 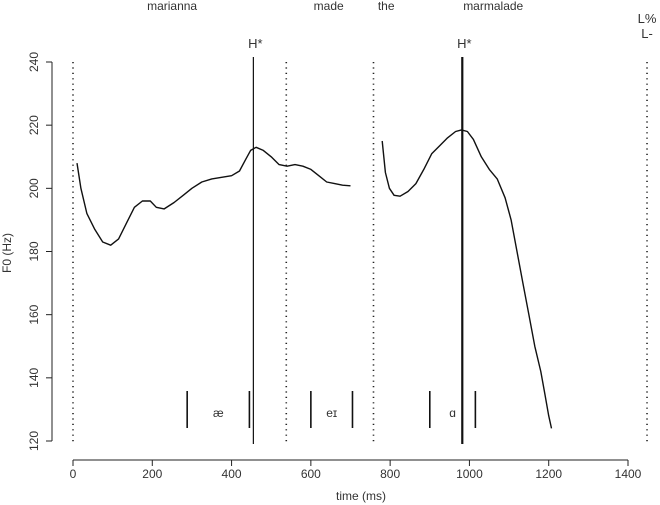 What do you see at coordinates (628, 474) in the screenshot?
I see `x-tick-label: 1400` at bounding box center [628, 474].